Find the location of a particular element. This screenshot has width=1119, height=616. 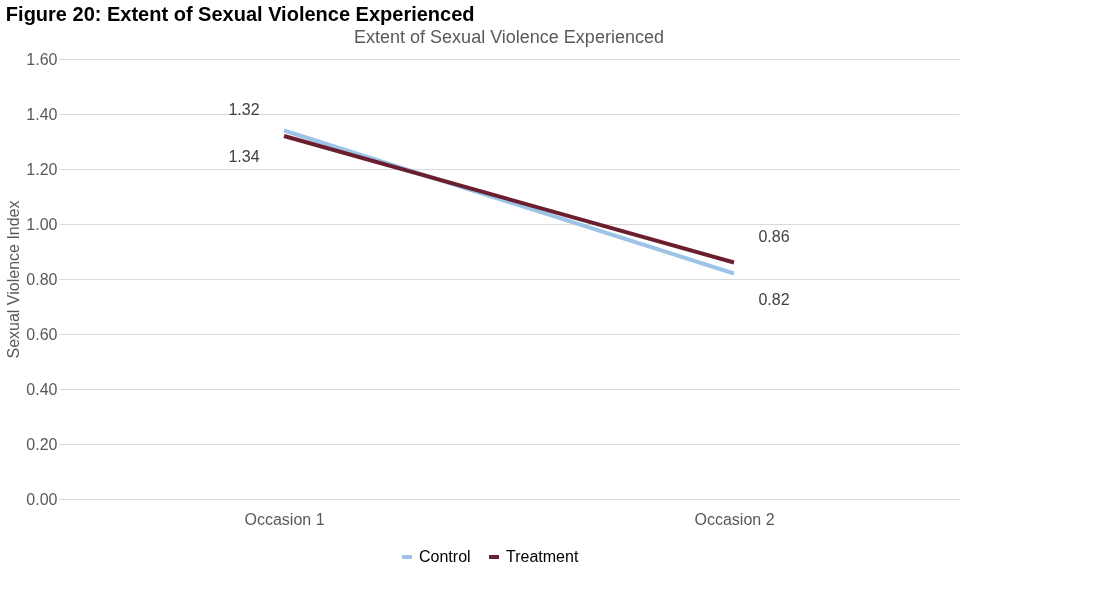

legend-label: Treatment is located at coordinates (542, 556).